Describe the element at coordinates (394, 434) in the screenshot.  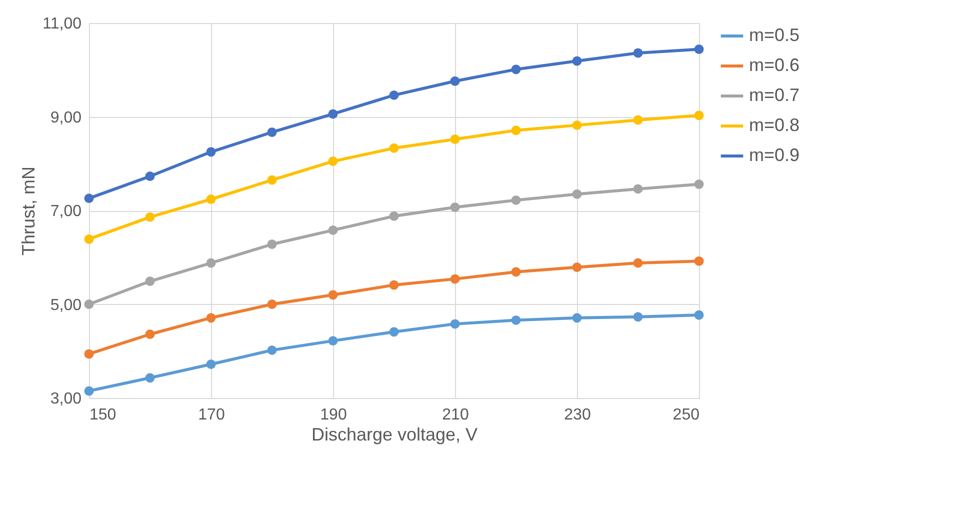
I see `x-axis-title: Discharge voltage, V` at that location.